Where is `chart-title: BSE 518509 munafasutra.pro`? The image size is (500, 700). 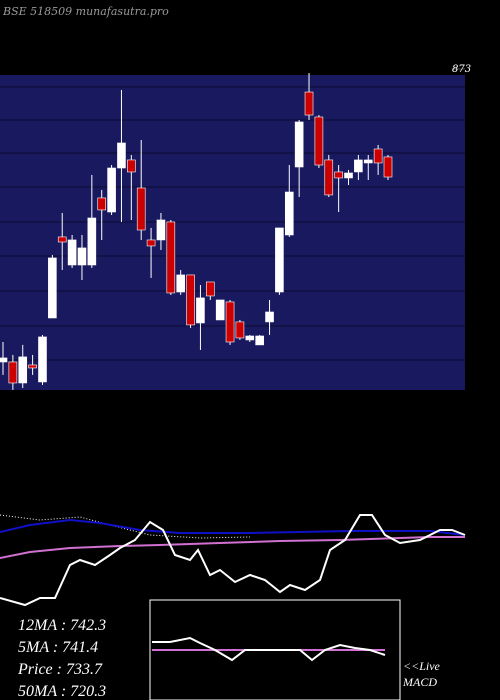
chart-title: BSE 518509 munafasutra.pro is located at coordinates (85, 11).